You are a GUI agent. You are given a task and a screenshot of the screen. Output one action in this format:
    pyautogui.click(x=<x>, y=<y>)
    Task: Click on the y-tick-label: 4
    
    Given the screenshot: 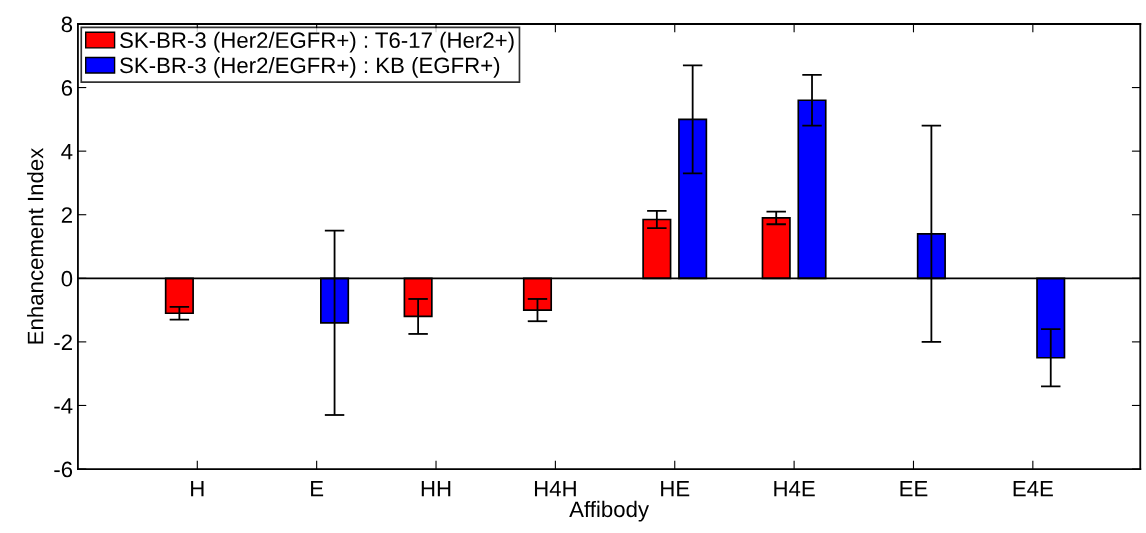 What is the action you would take?
    pyautogui.click(x=67, y=151)
    